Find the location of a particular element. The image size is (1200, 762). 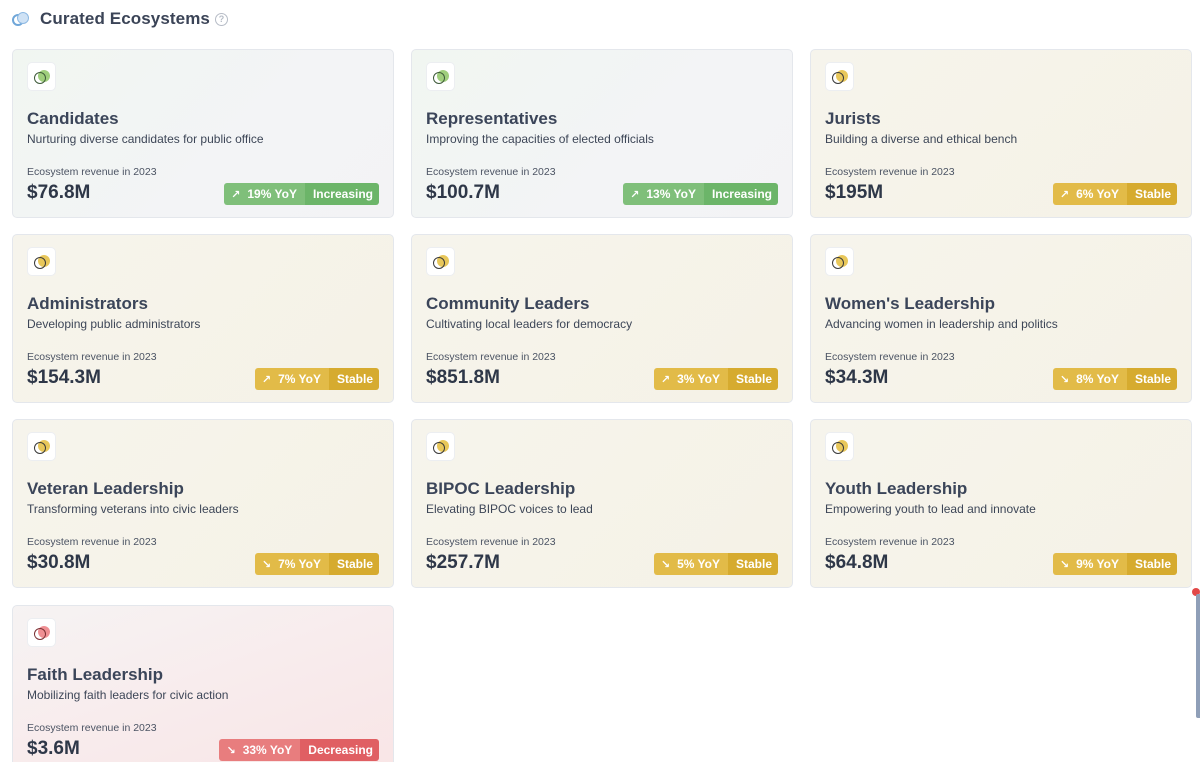

card-title: Women's Leadership is located at coordinates (910, 303).